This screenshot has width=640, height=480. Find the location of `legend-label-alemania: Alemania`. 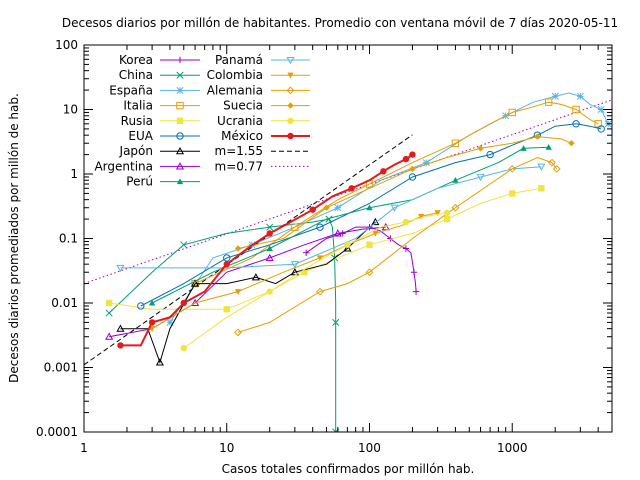

legend-label-alemania: Alemania is located at coordinates (235, 90).